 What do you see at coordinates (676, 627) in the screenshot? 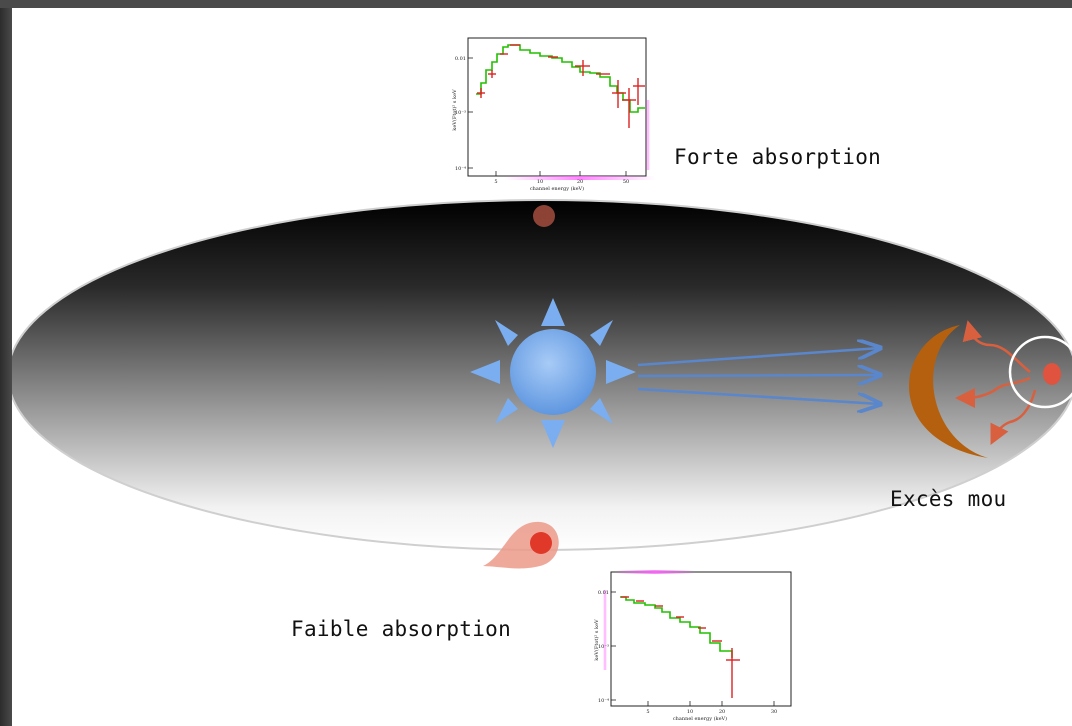
I see `model-line-bottom` at bounding box center [676, 627].